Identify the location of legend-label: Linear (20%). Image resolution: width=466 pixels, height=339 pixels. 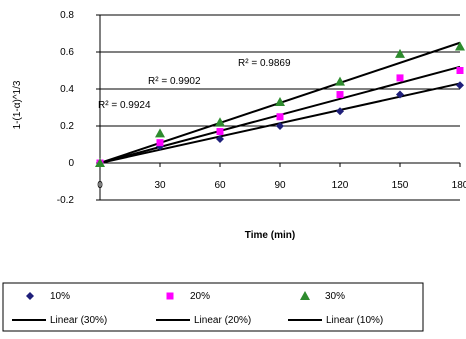
(222, 320).